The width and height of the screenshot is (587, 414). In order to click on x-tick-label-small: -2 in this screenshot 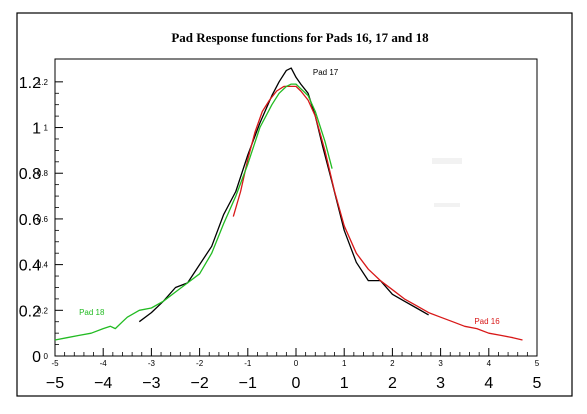, I will do `click(200, 363)`.